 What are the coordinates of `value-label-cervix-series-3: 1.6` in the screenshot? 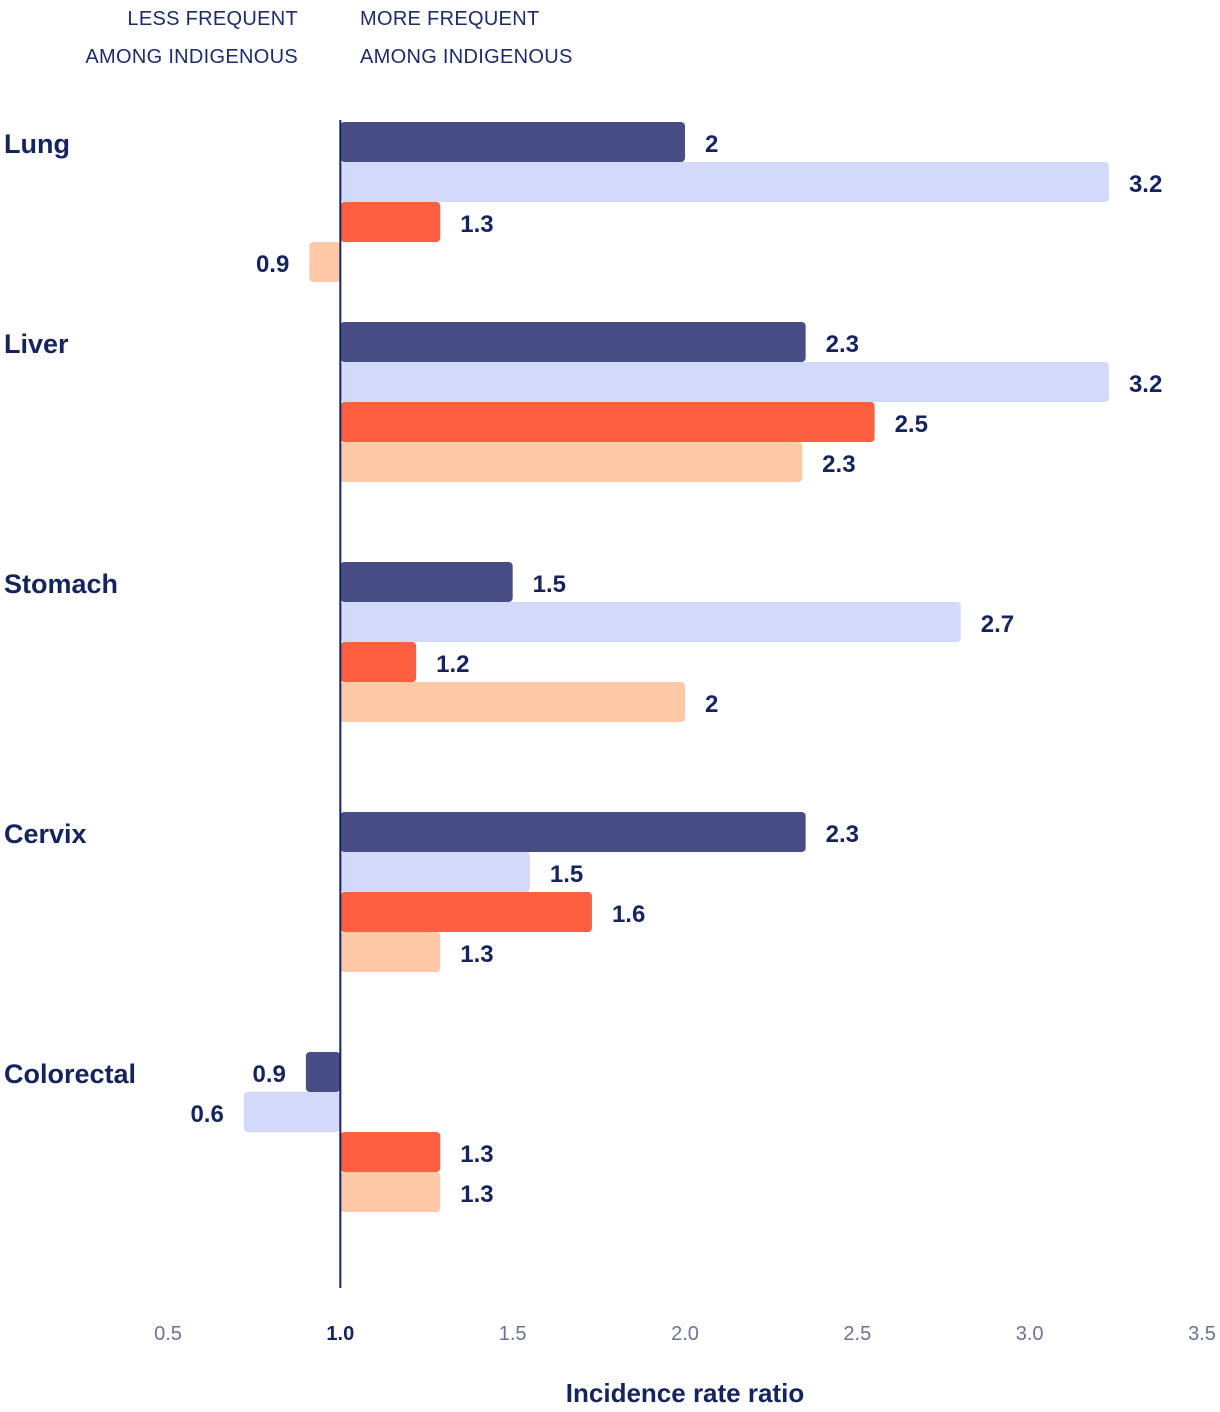 It's located at (628, 914).